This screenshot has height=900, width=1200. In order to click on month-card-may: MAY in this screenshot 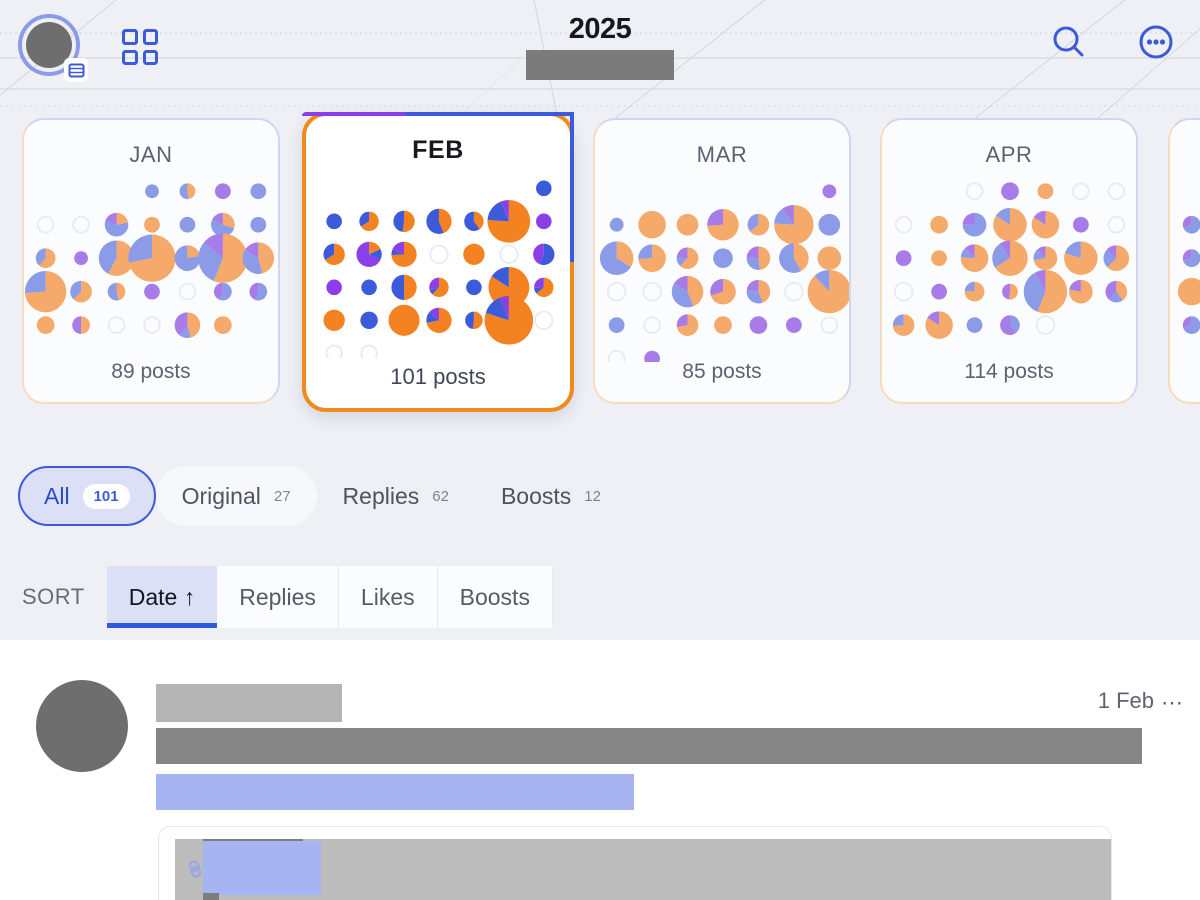, I will do `click(1184, 261)`.